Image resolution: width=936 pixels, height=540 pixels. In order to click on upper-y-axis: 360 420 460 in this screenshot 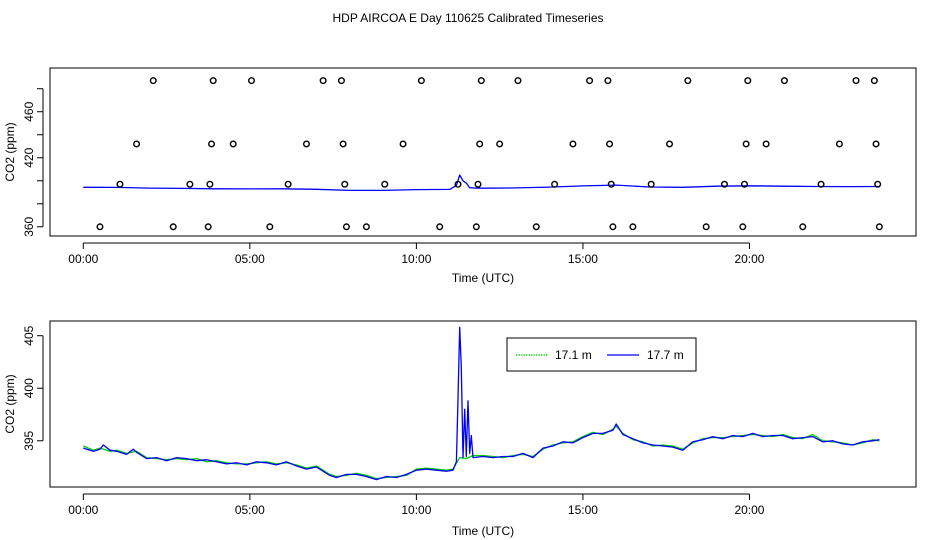, I will do `click(33, 162)`.